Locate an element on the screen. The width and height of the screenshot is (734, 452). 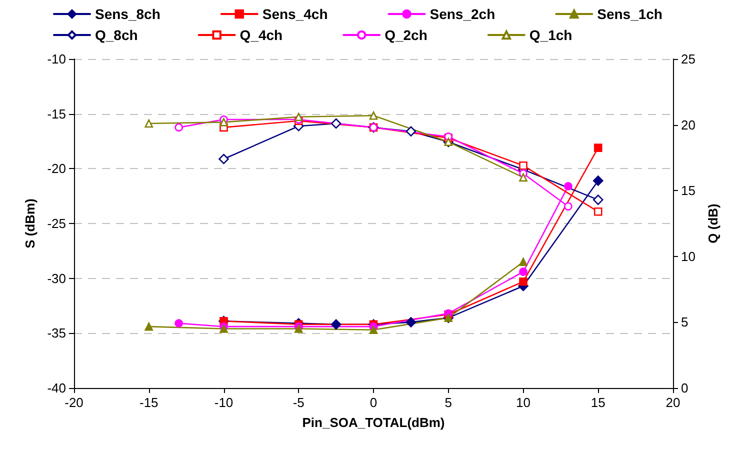
legend-label: Q_4ch is located at coordinates (261, 35).